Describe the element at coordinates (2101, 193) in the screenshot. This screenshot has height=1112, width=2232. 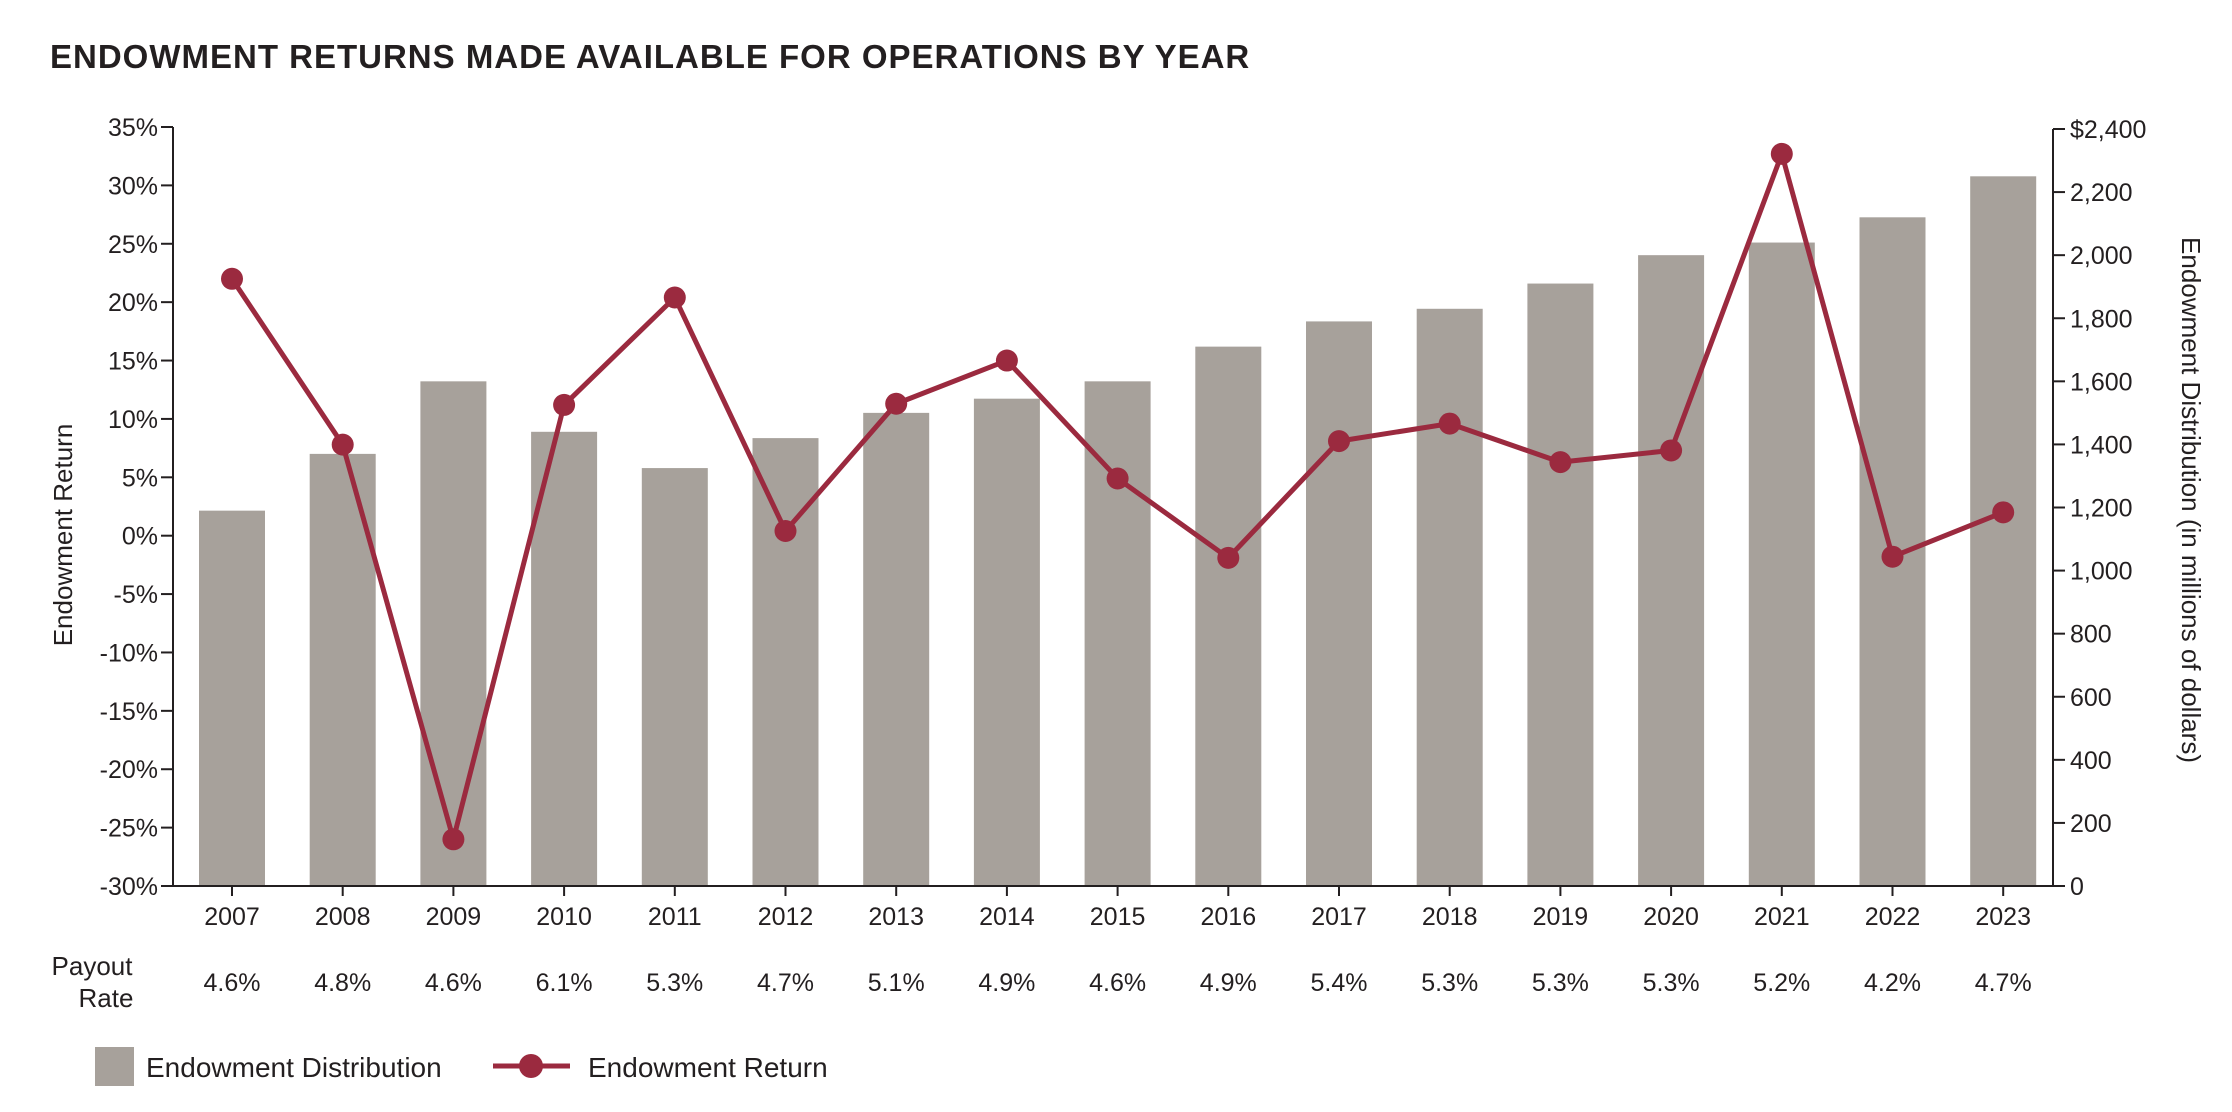
I see `right-tick-label: 2,200` at that location.